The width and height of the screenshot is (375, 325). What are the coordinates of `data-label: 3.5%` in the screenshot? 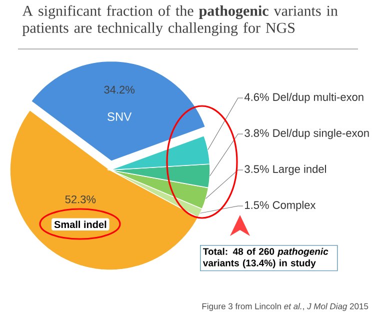 It's located at (256, 169).